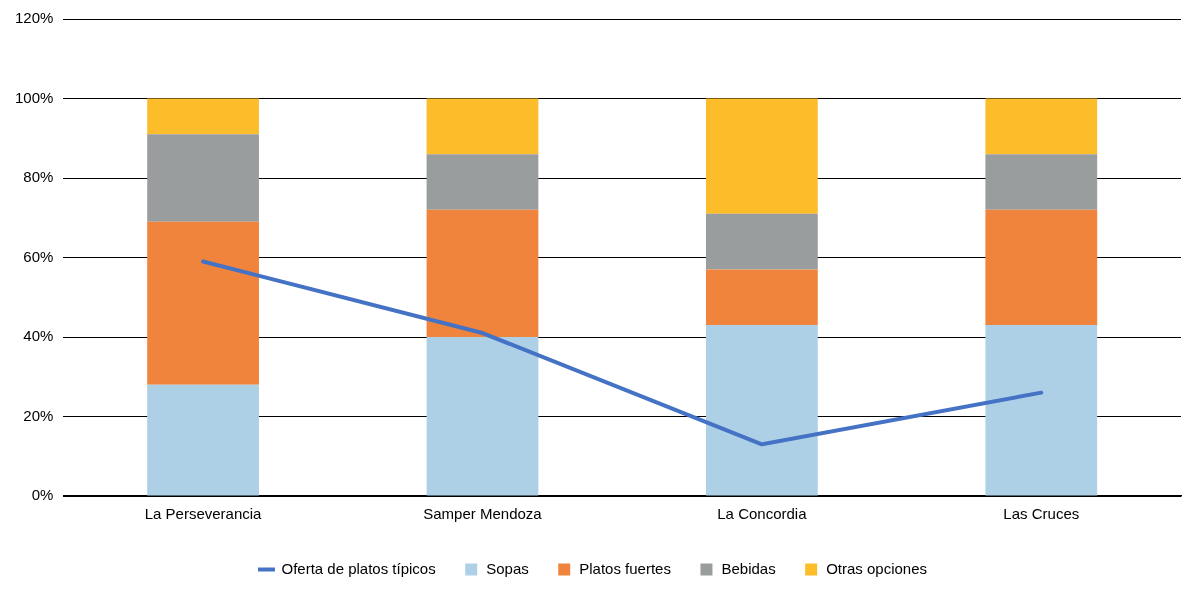 The image size is (1191, 592). Describe the element at coordinates (38, 177) in the screenshot. I see `y-tick-label: 80%` at that location.